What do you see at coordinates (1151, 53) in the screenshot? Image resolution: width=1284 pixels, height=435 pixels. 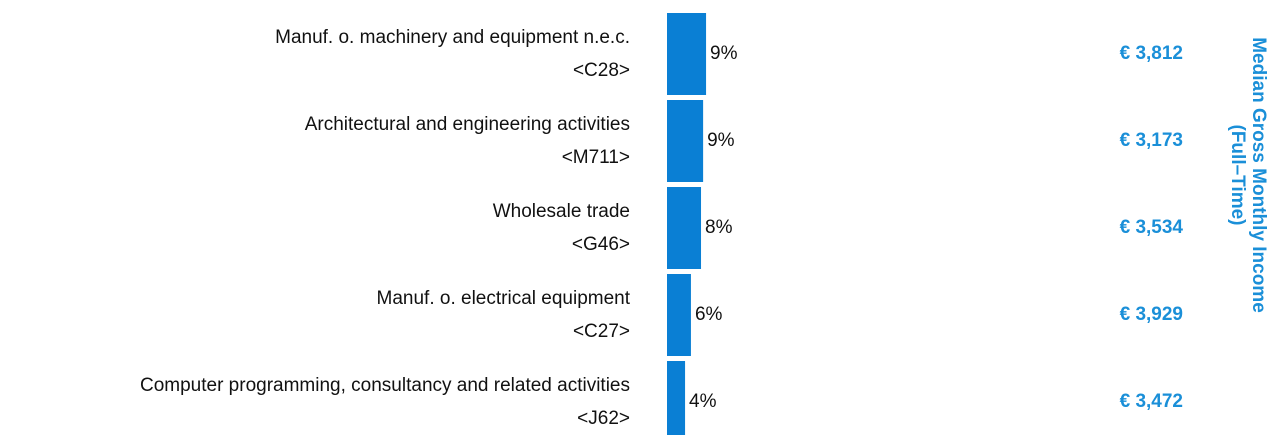 I see `income-label: € 3,812` at bounding box center [1151, 53].